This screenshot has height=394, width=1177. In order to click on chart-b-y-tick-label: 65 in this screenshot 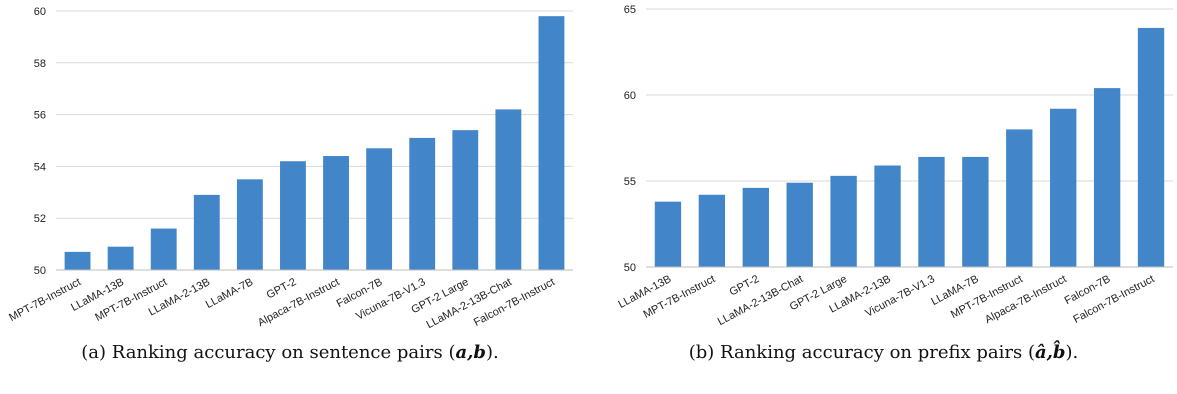, I will do `click(630, 10)`.